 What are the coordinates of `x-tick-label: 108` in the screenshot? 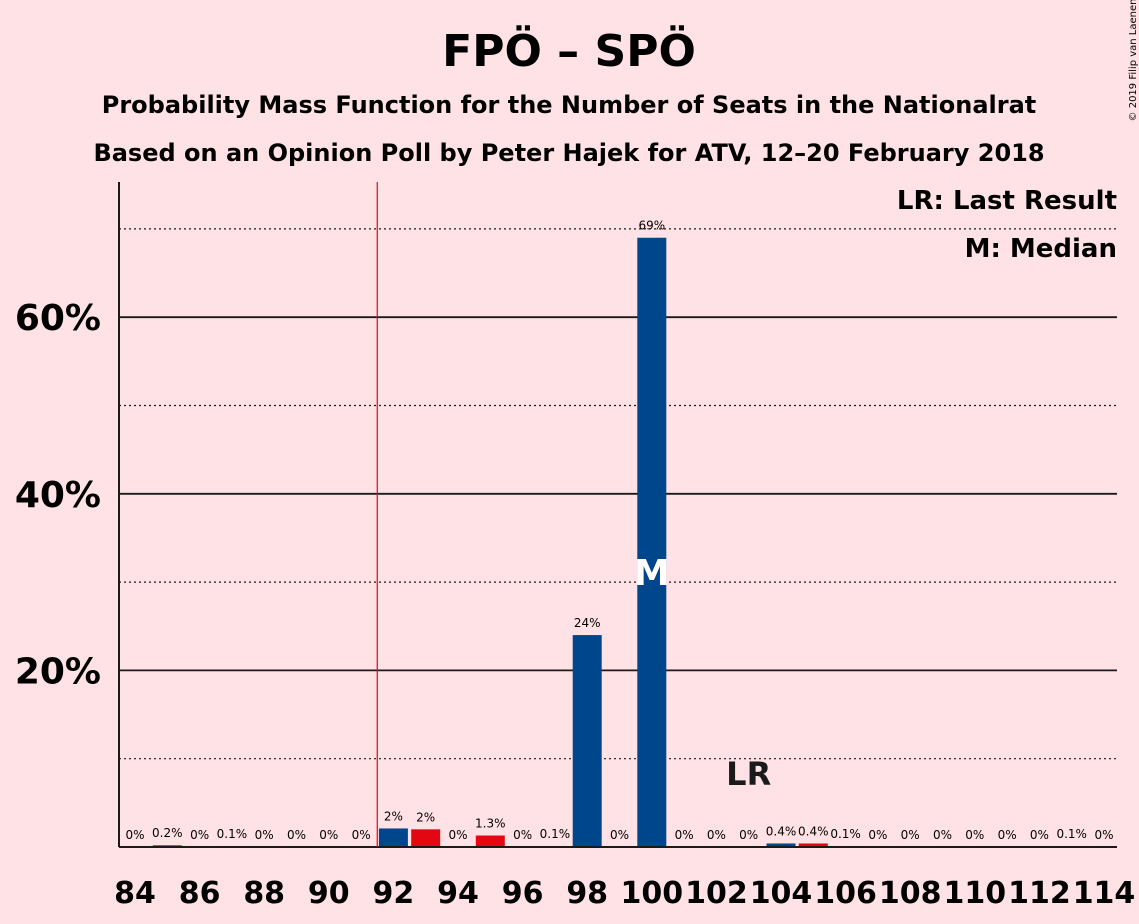 It's located at (910, 893).